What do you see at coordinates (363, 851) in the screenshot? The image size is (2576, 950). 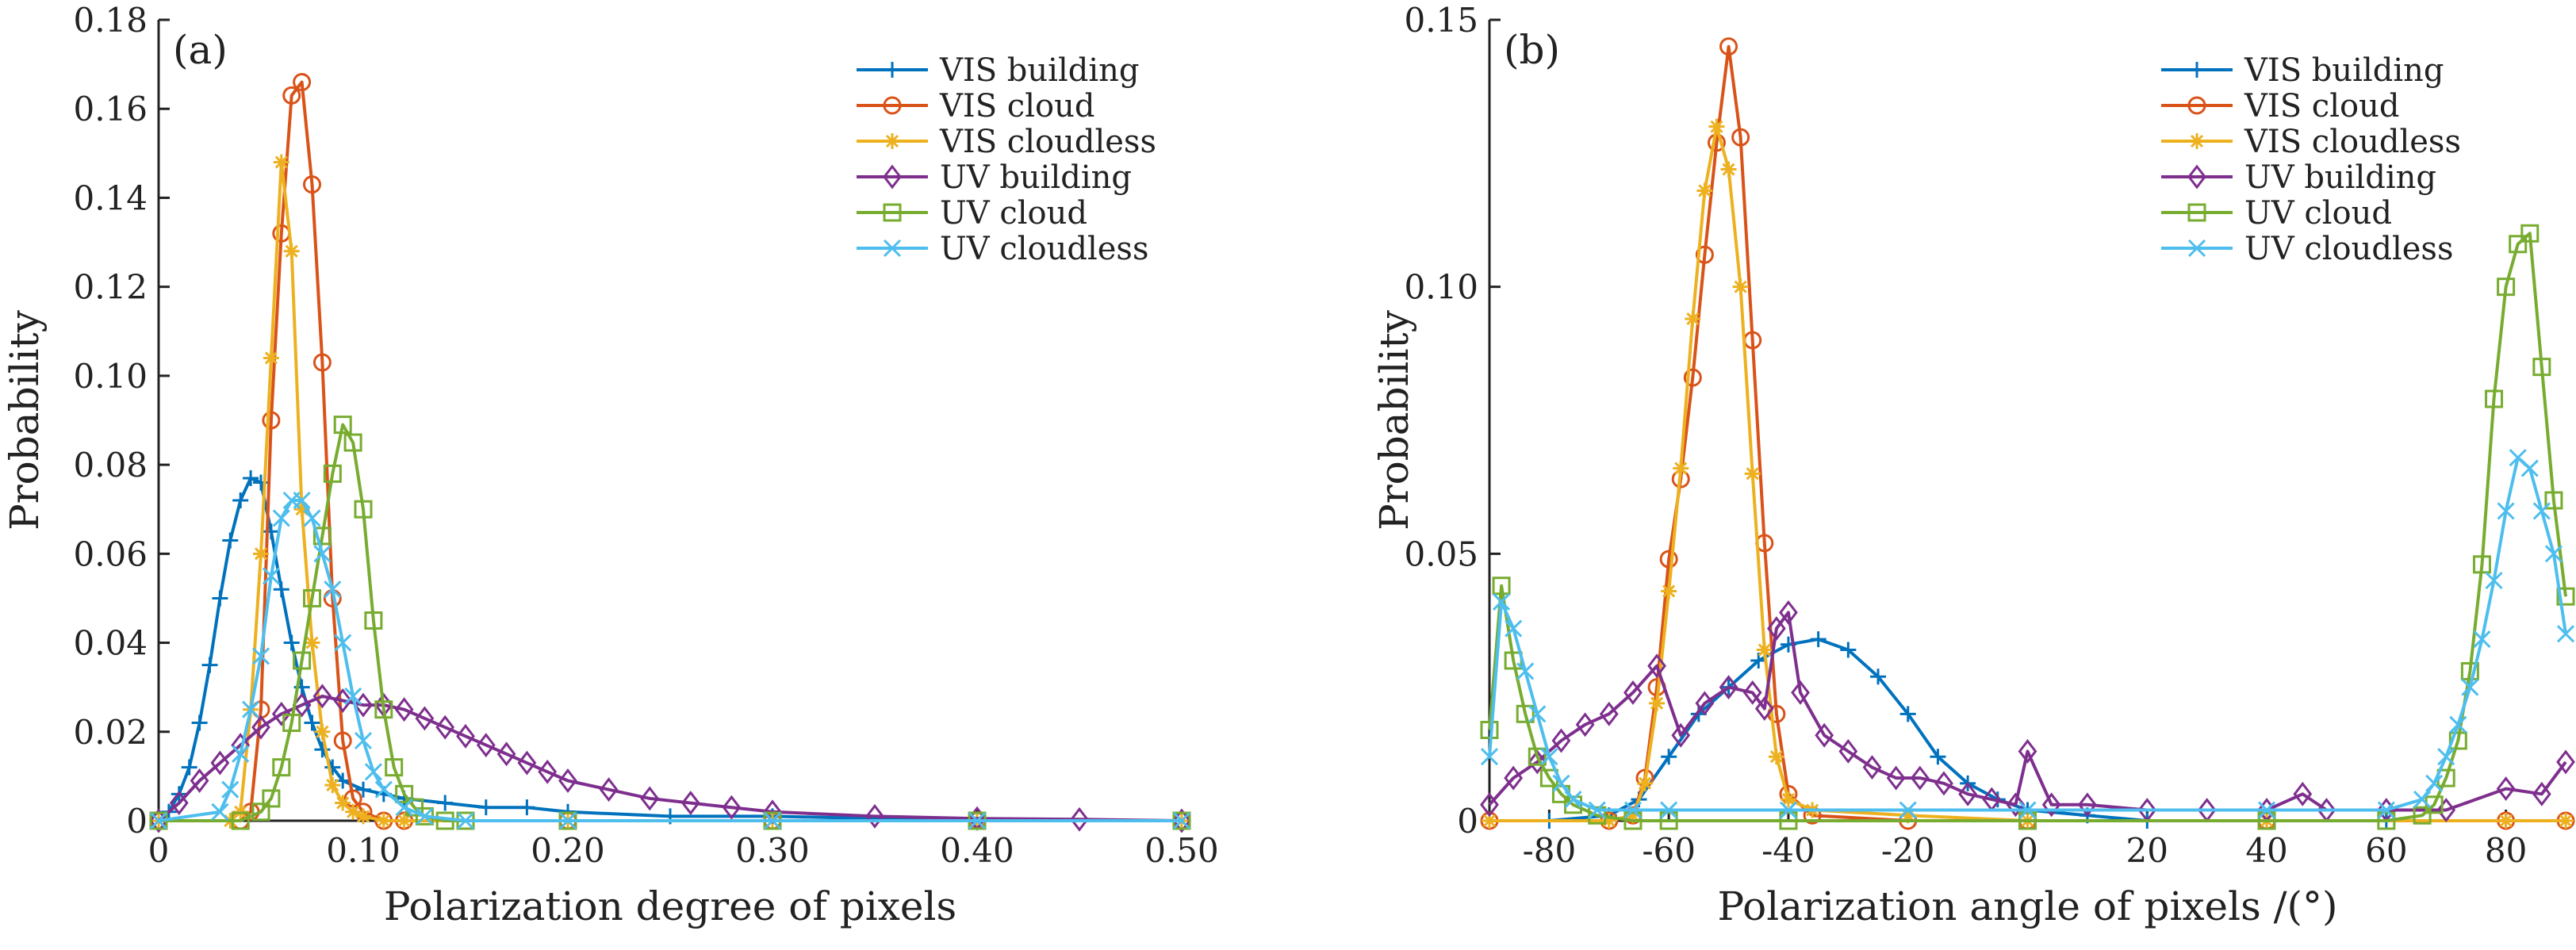 I see `x-tick-label: 0.10` at bounding box center [363, 851].